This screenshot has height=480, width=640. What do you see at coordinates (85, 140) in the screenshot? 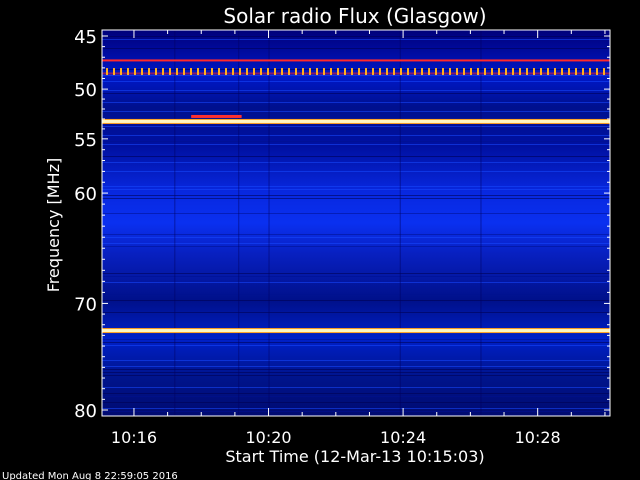
I see `y-tick-label: 55` at bounding box center [85, 140].